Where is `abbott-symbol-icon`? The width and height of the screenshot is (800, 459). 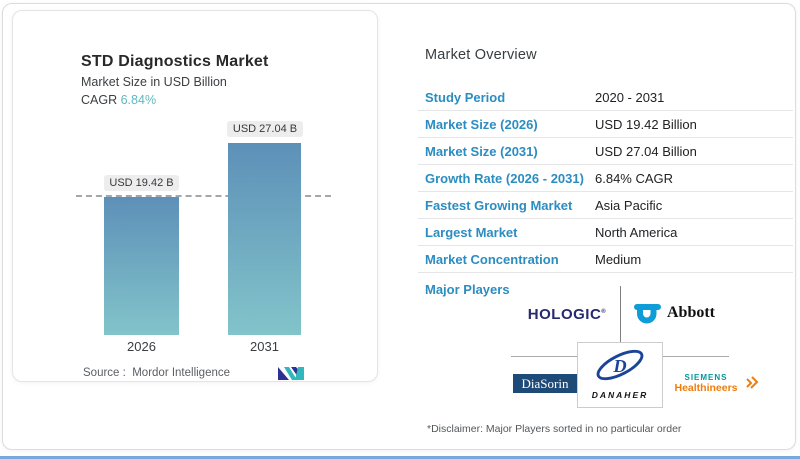 abbott-symbol-icon is located at coordinates (647, 314).